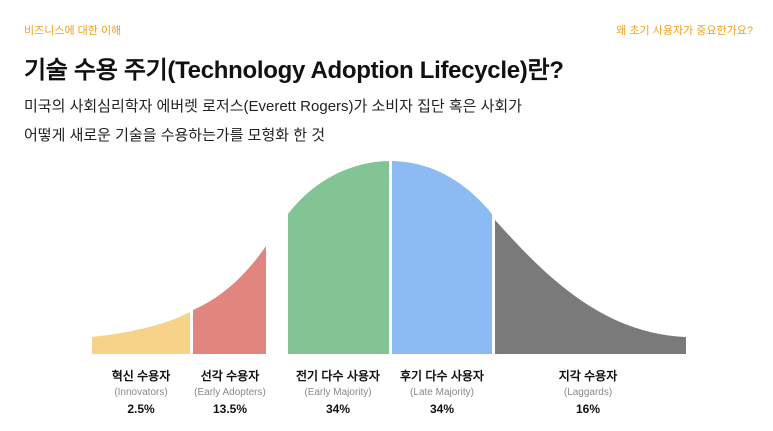  What do you see at coordinates (590, 287) in the screenshot?
I see `segment-laggards` at bounding box center [590, 287].